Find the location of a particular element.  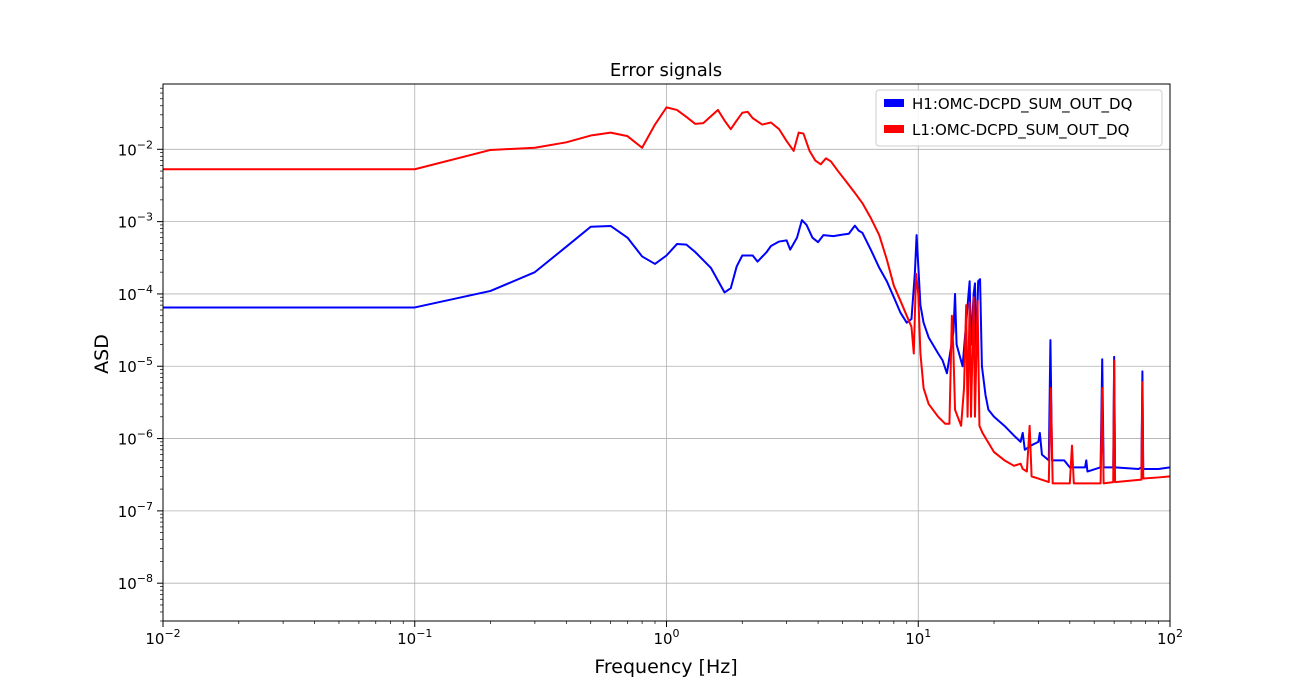

legend-swatch-l1 is located at coordinates (894, 129).